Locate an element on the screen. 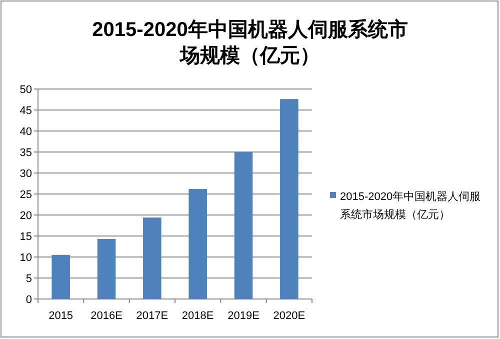 The width and height of the screenshot is (500, 339). y-tick-label: 5 is located at coordinates (29, 279).